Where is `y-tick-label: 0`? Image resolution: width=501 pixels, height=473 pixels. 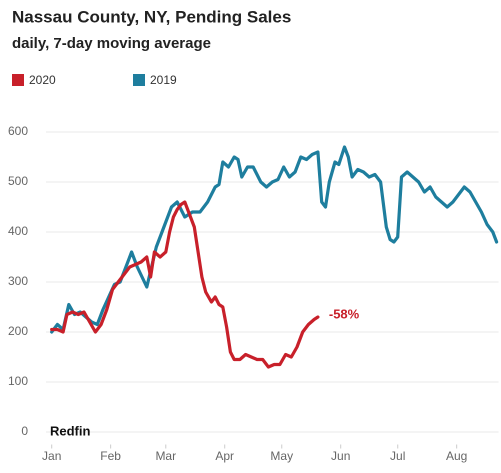 y-tick-label: 0 is located at coordinates (24, 431).